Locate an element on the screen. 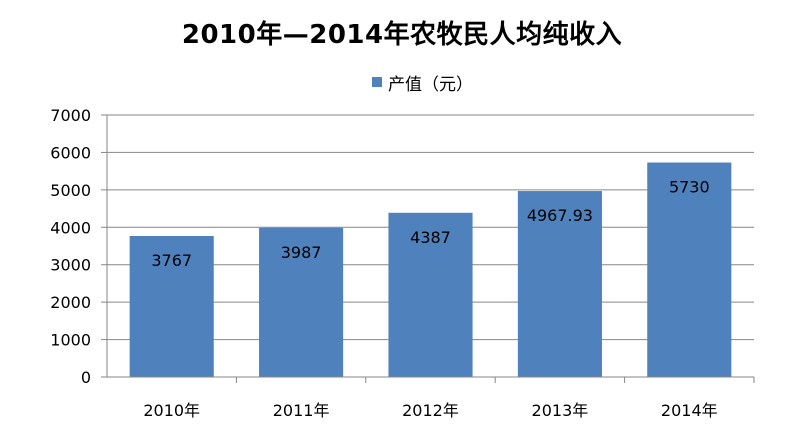  data-label: 4387 is located at coordinates (430, 237).